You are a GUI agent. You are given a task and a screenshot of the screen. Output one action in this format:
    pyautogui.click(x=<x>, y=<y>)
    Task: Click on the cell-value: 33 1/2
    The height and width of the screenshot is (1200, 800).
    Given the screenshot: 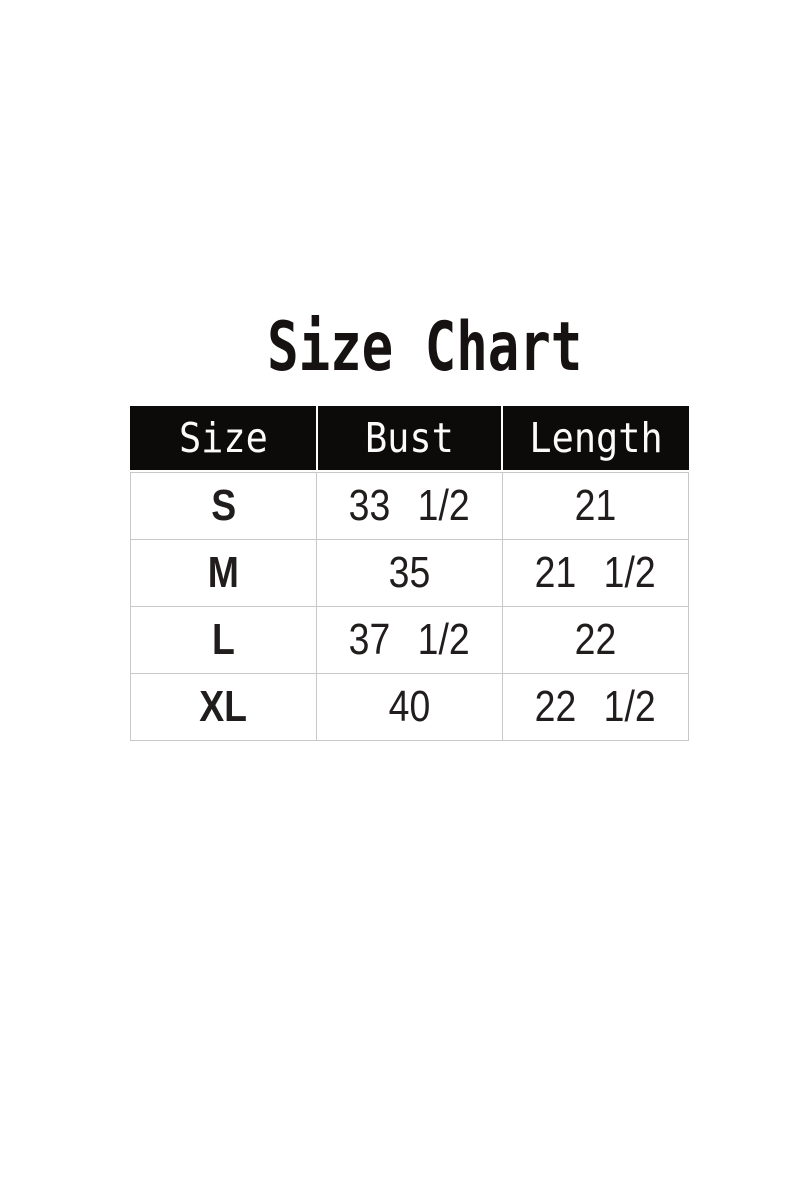 What is the action you would take?
    pyautogui.click(x=409, y=505)
    